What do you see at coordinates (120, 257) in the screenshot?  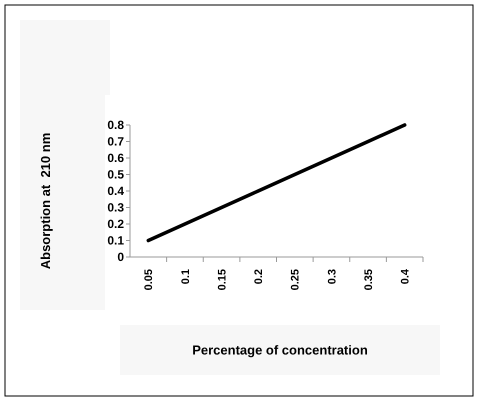 I see `y-tick-label: 0` at bounding box center [120, 257].